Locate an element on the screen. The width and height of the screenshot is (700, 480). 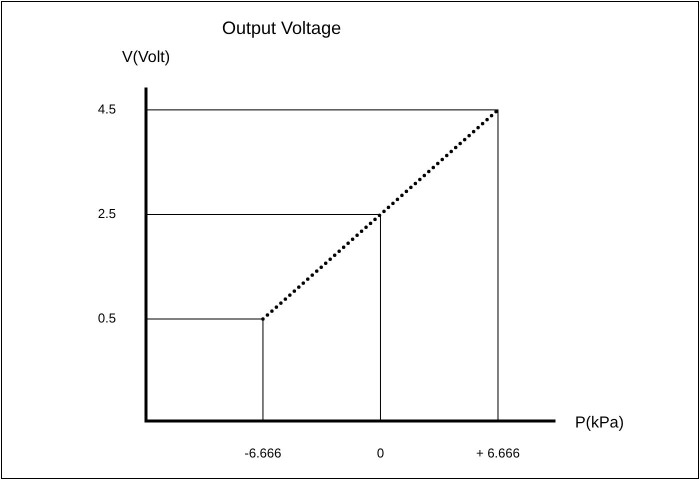
x-tick-label: + 6.666 is located at coordinates (498, 452).